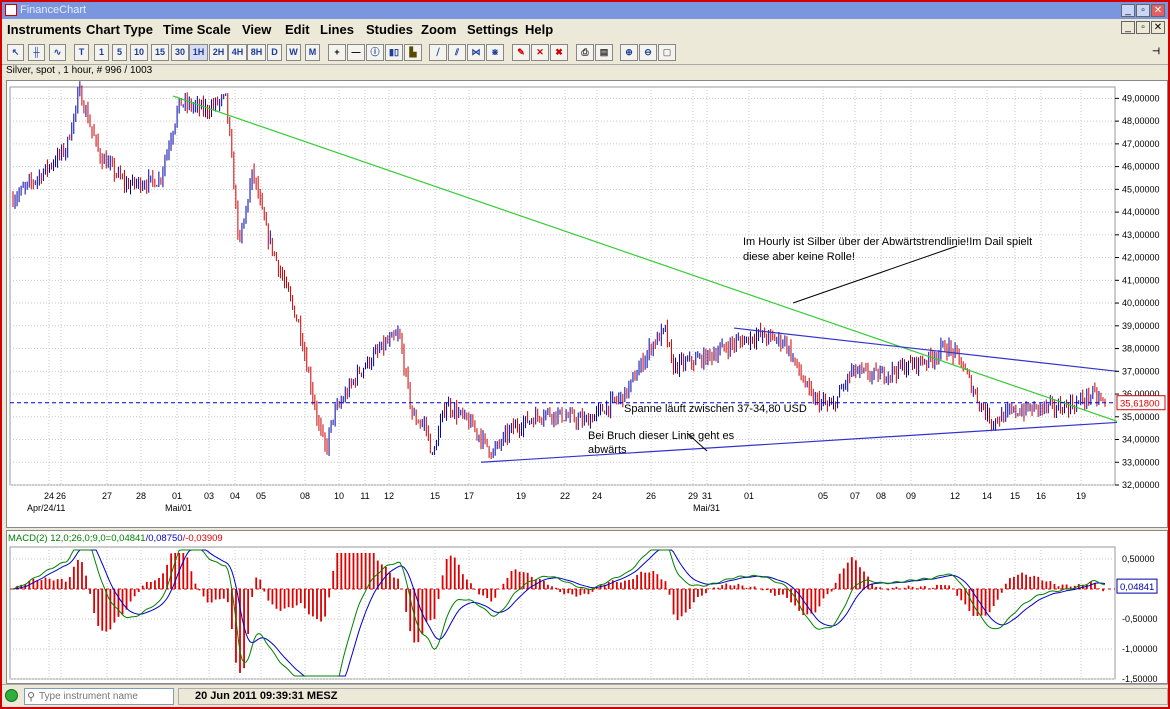 The width and height of the screenshot is (1170, 709). I want to click on x-tick-label: 12, so click(389, 496).